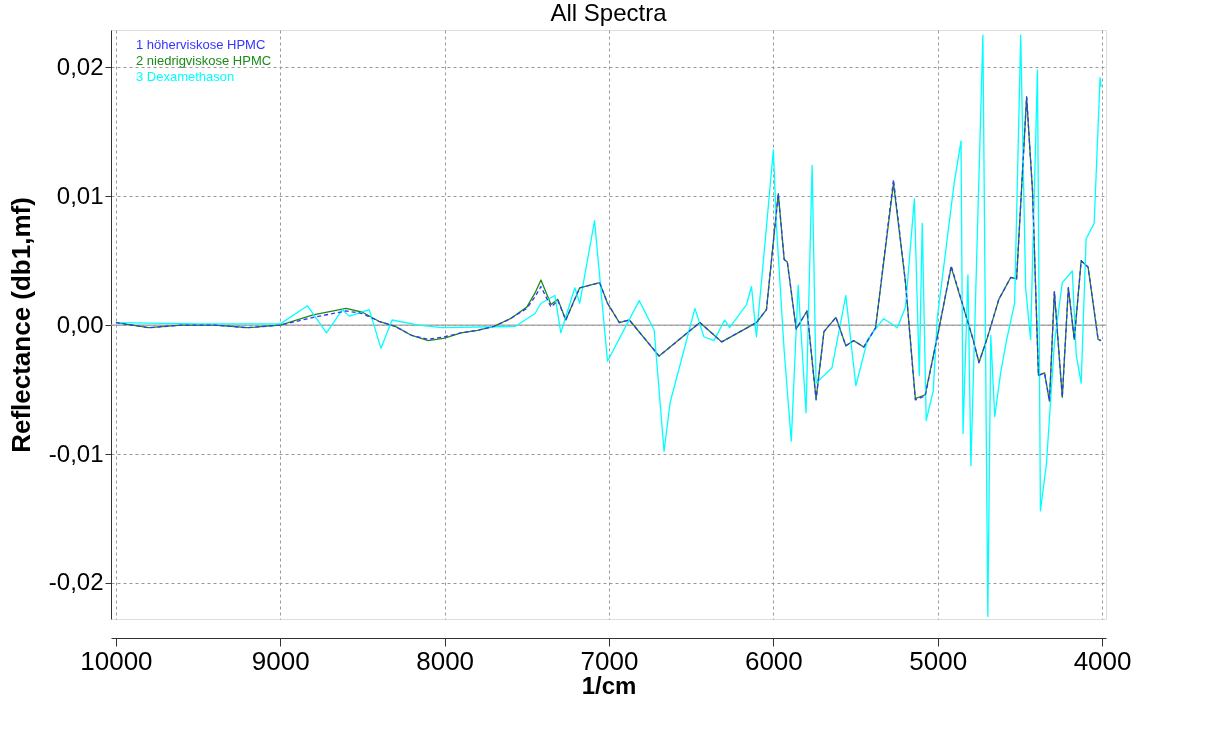 This screenshot has width=1205, height=734. I want to click on x-tick-label: 8000, so click(445, 660).